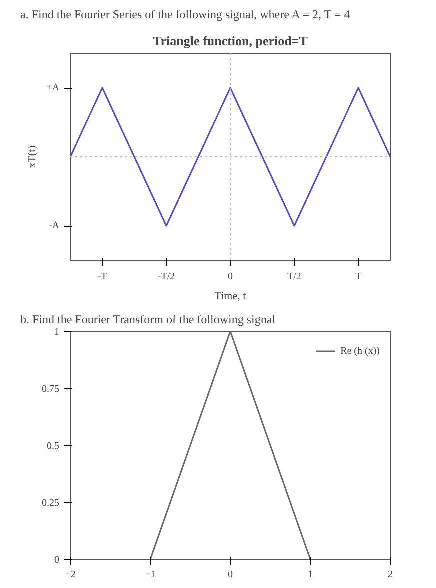 The width and height of the screenshot is (436, 588). What do you see at coordinates (53, 446) in the screenshot?
I see `y-tick-label: 0.5` at bounding box center [53, 446].